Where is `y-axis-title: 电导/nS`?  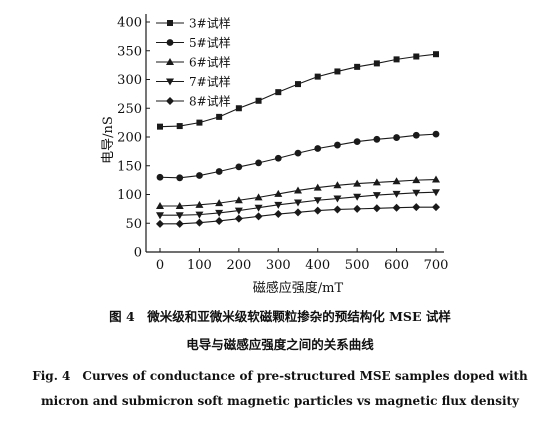 y-axis-title: 电导/nS is located at coordinates (108, 140).